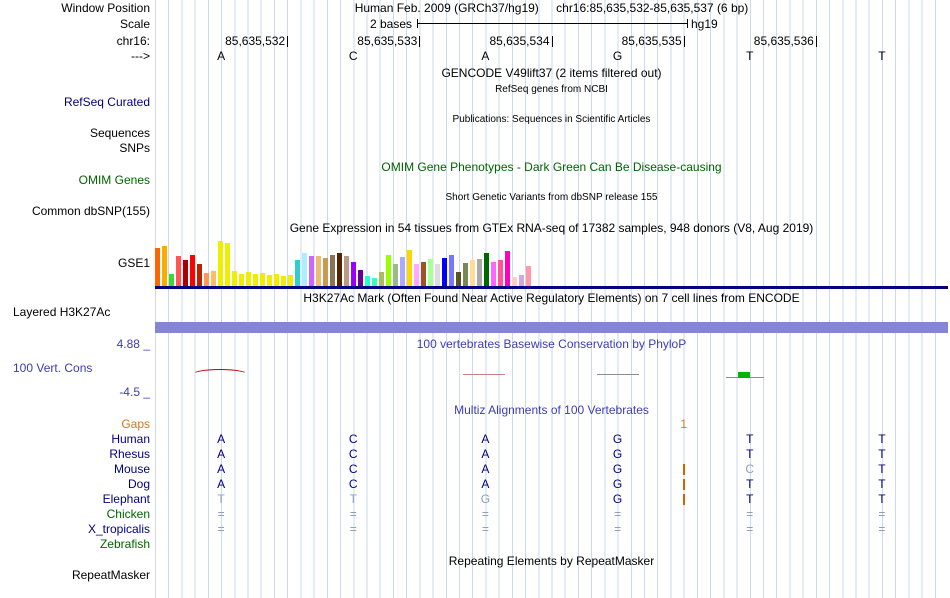 The height and width of the screenshot is (598, 950). What do you see at coordinates (126, 499) in the screenshot?
I see `species-label-elephant: Elephant` at bounding box center [126, 499].